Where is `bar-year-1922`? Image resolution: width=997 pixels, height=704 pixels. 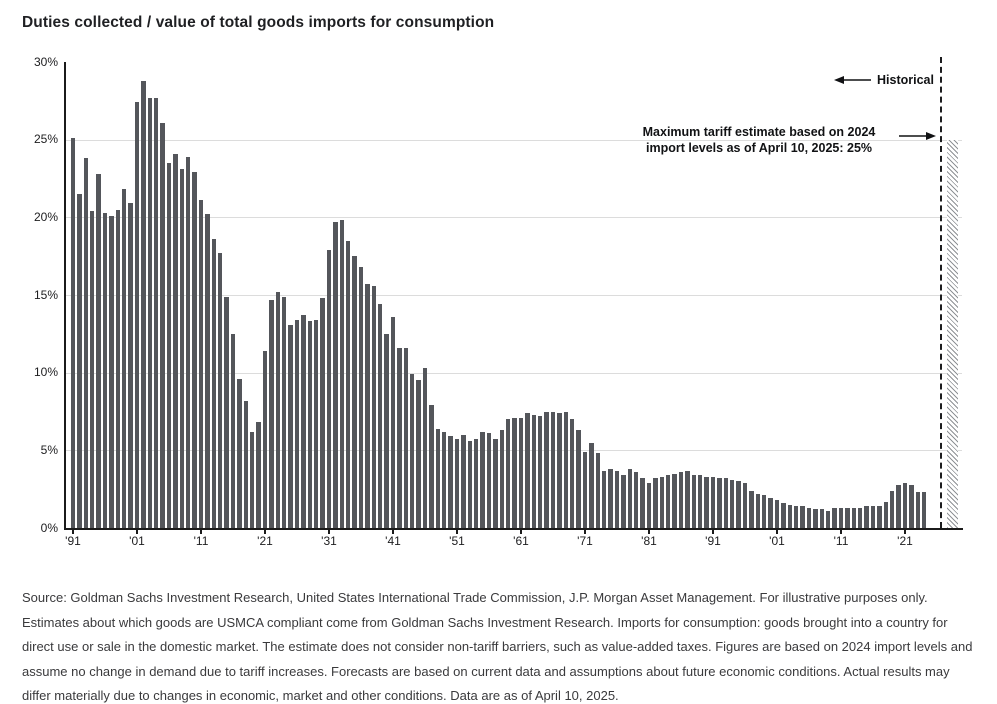 bar-year-1922 is located at coordinates (271, 413).